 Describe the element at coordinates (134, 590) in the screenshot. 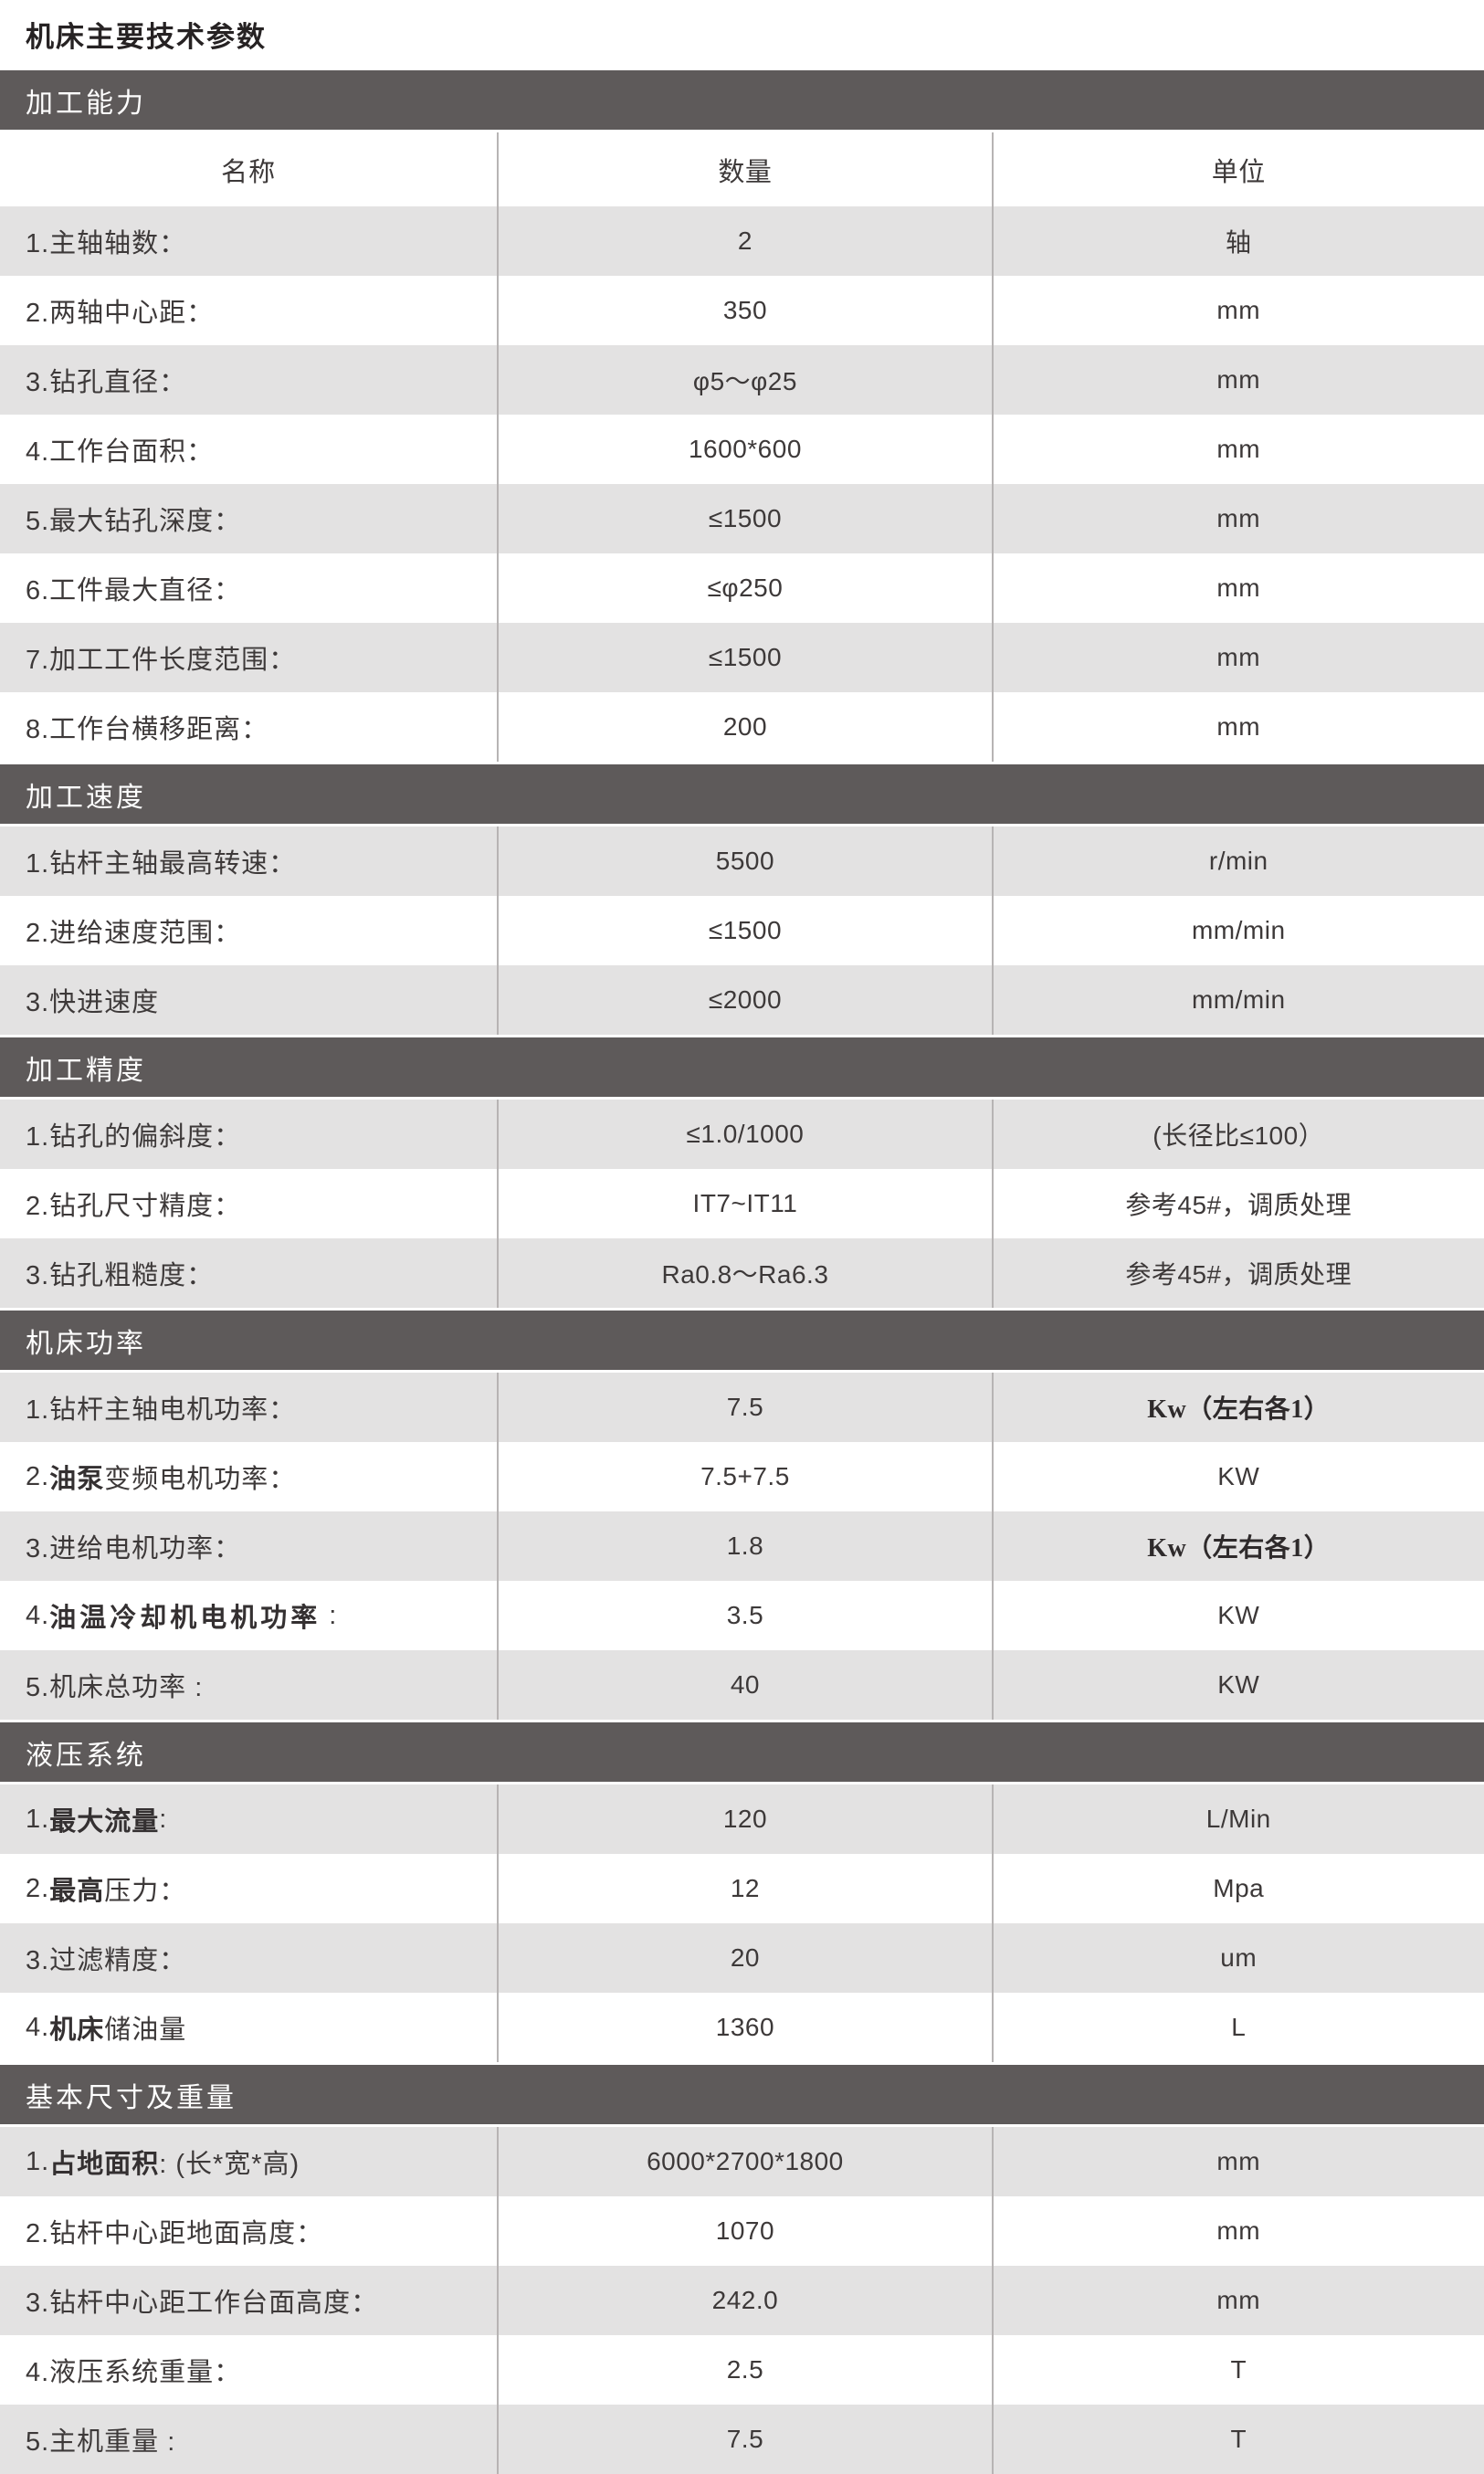

I see `spec-name-text: 6.工件最大直径：` at that location.